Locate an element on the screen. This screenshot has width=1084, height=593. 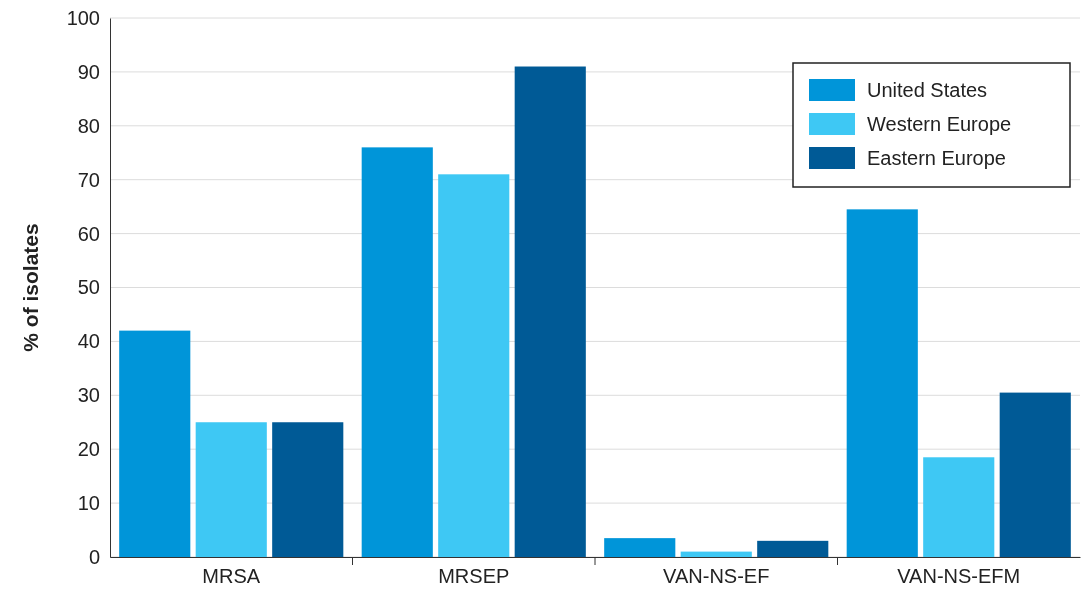
legend-label: United States is located at coordinates (927, 90).